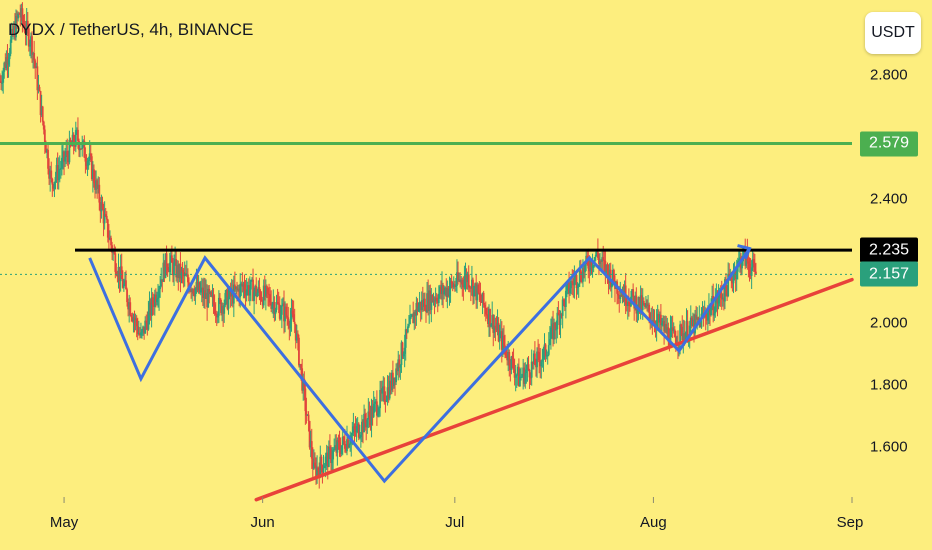 This screenshot has width=932, height=550. I want to click on currency-button: USDT, so click(893, 33).